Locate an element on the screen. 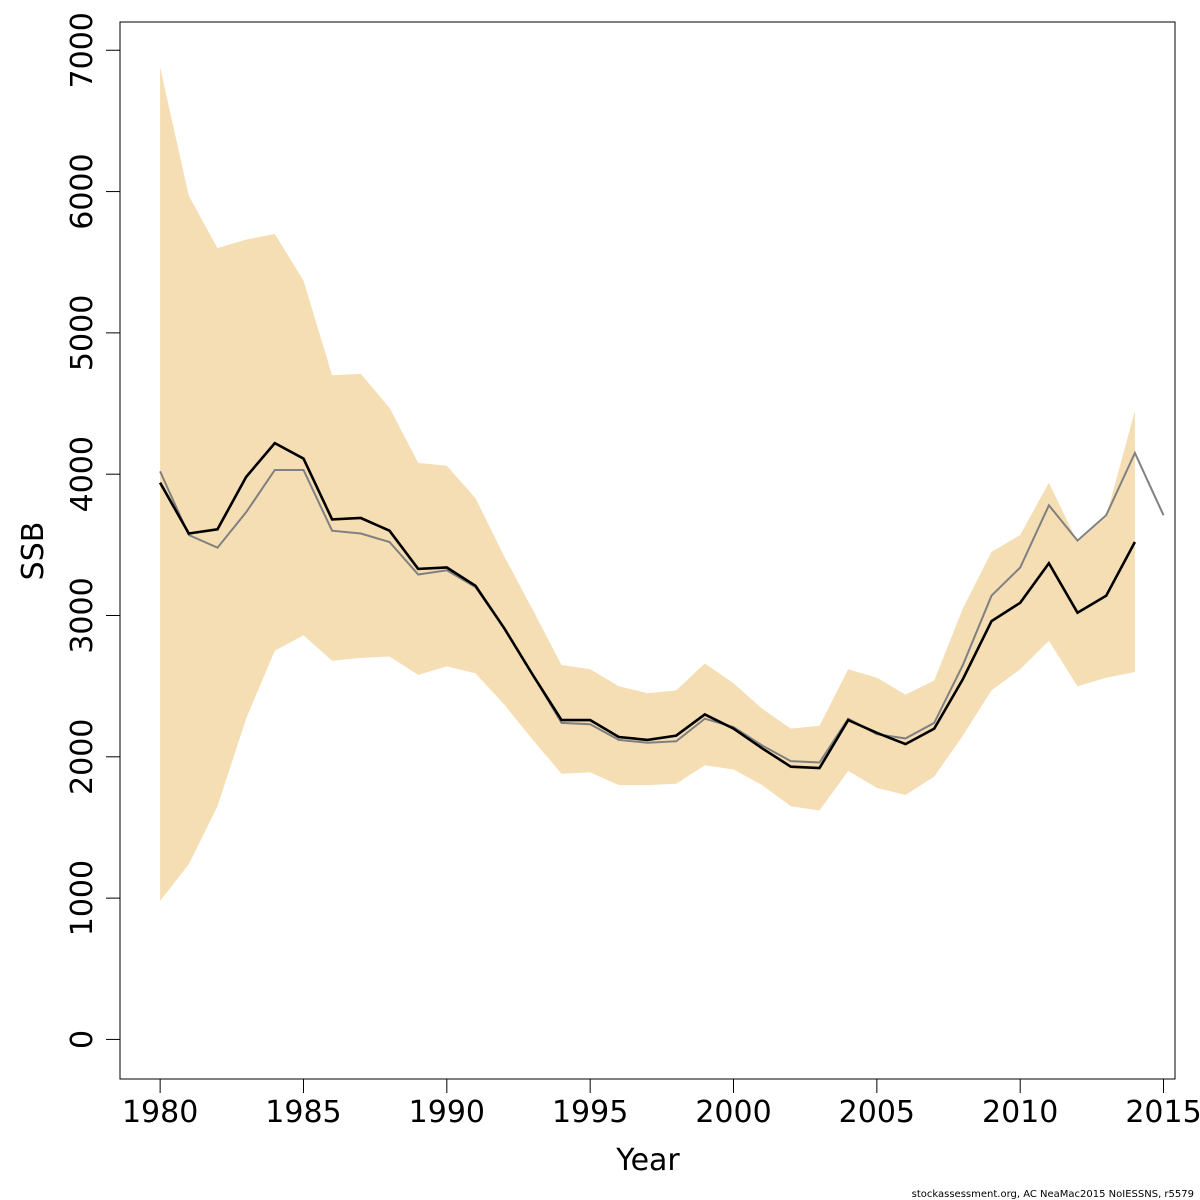 This screenshot has width=1200, height=1200. y-tick-label: 1000 is located at coordinates (82, 898).